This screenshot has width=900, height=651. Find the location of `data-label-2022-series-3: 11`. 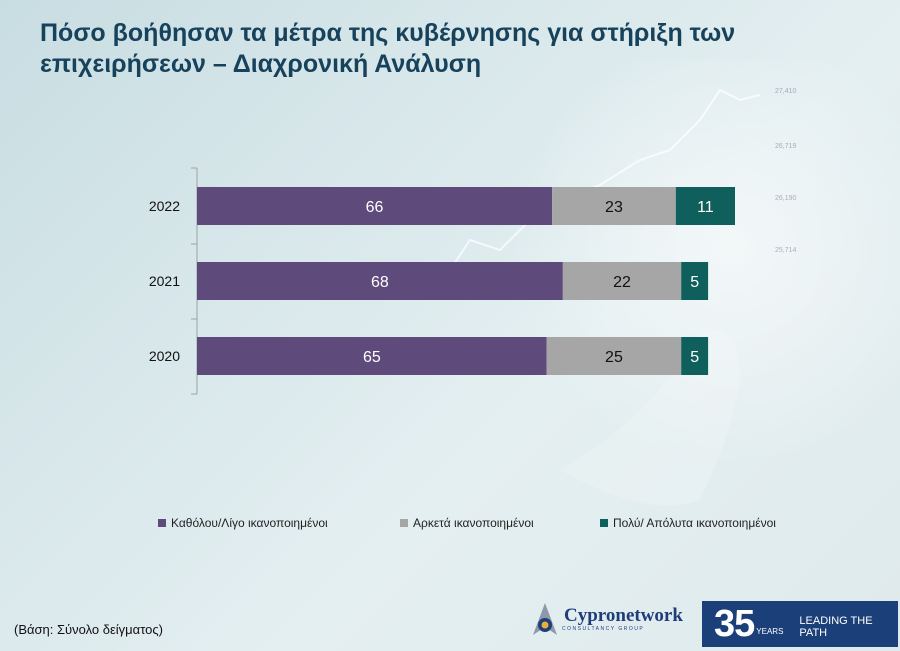

data-label-2022-series-3: 11 is located at coordinates (705, 207).